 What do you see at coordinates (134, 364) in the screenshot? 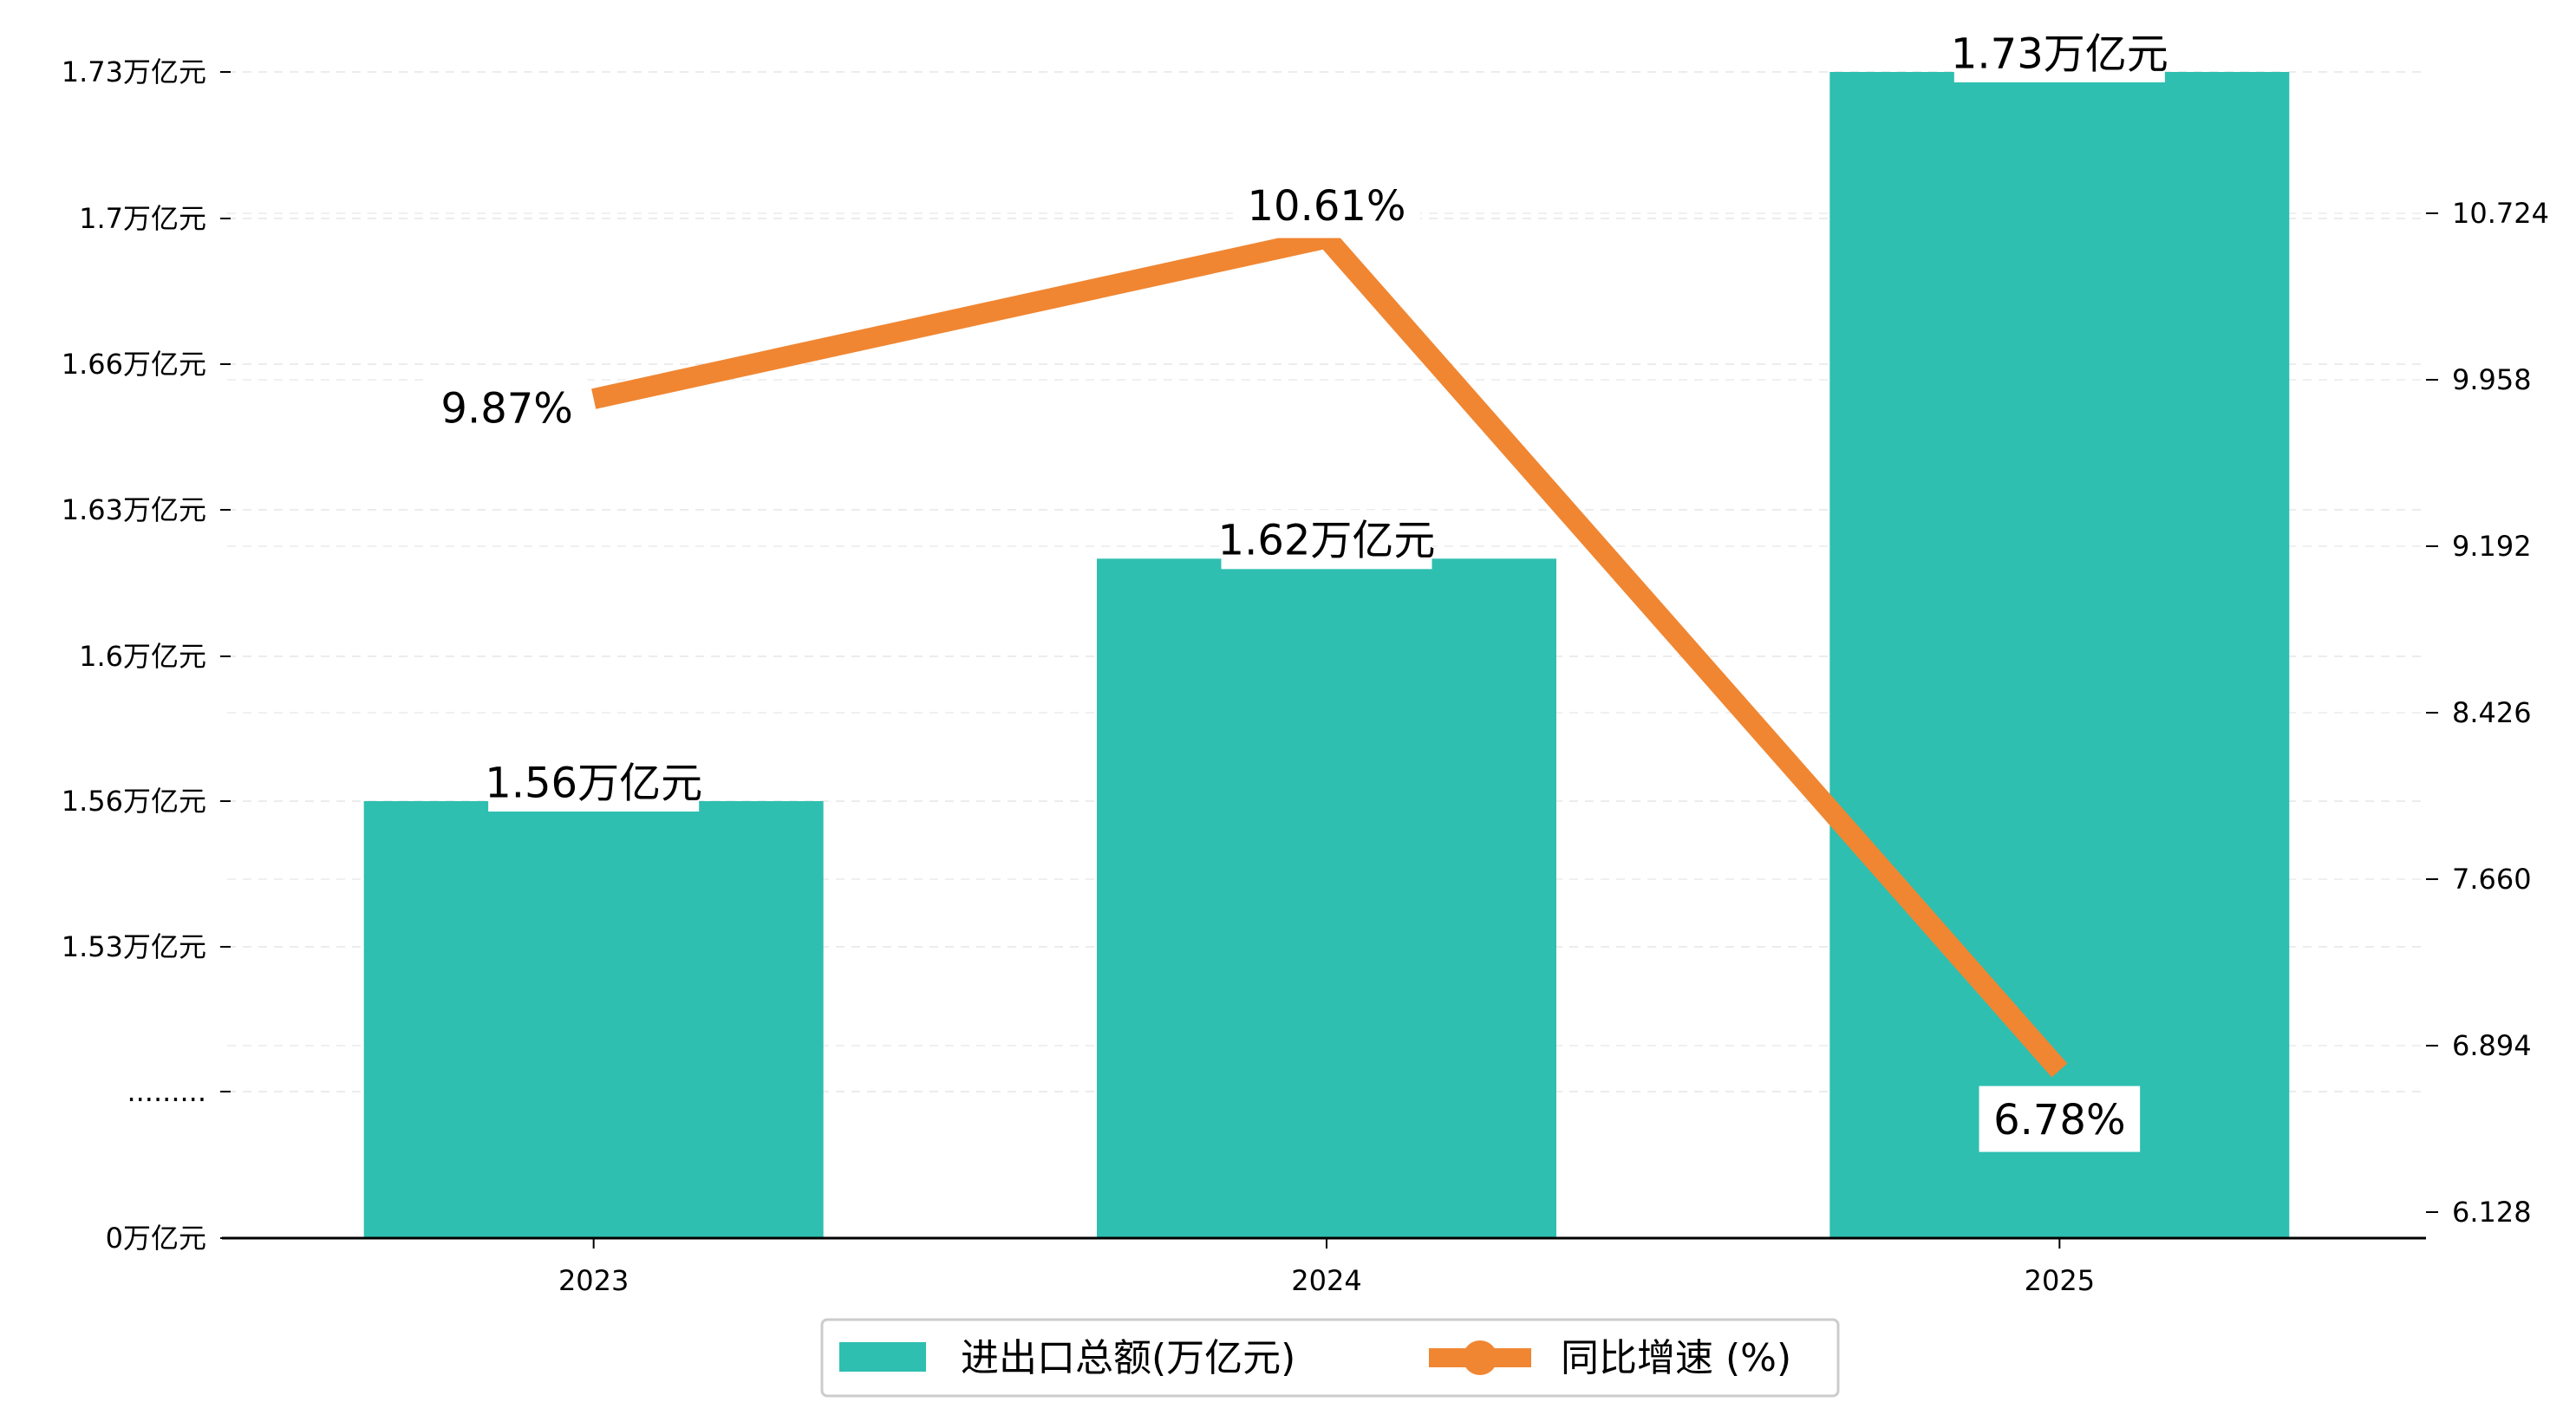
I see `y-left-tick-label: 1.66万亿元` at bounding box center [134, 364].